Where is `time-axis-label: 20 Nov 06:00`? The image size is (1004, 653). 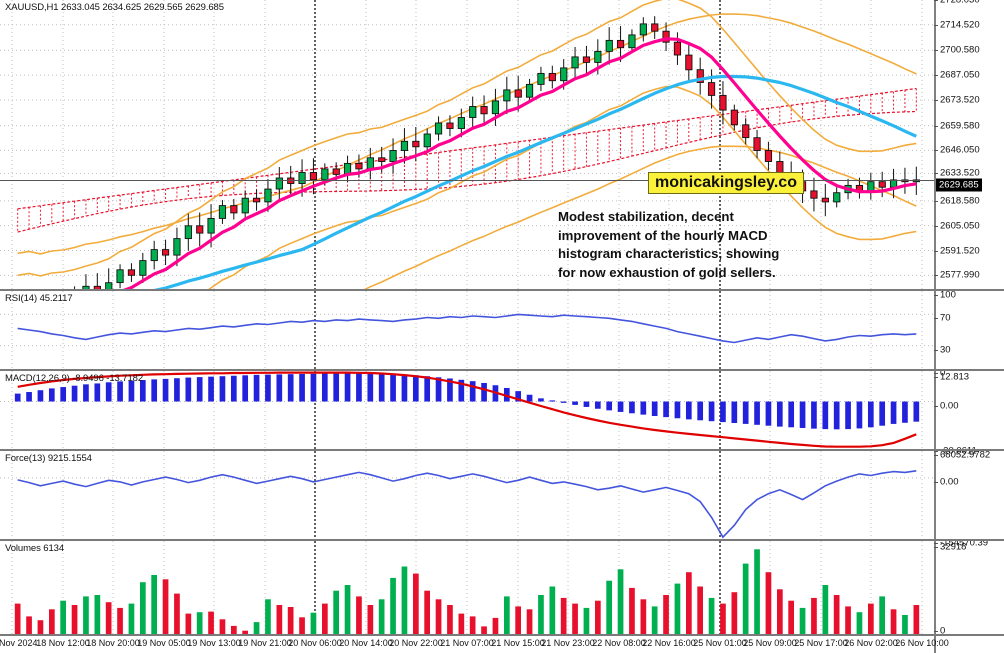 time-axis-label: 20 Nov 06:00 is located at coordinates (315, 643).